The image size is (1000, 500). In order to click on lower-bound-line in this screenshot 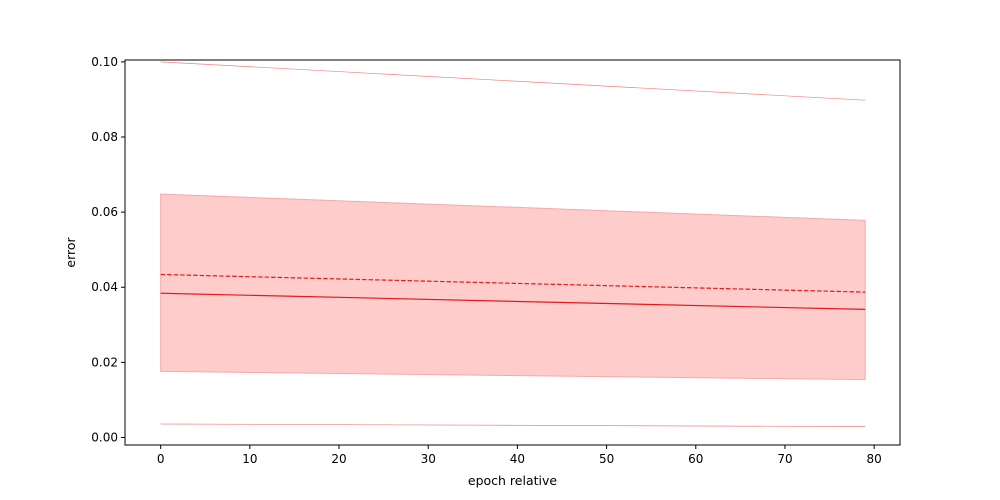, I will do `click(513, 425)`.